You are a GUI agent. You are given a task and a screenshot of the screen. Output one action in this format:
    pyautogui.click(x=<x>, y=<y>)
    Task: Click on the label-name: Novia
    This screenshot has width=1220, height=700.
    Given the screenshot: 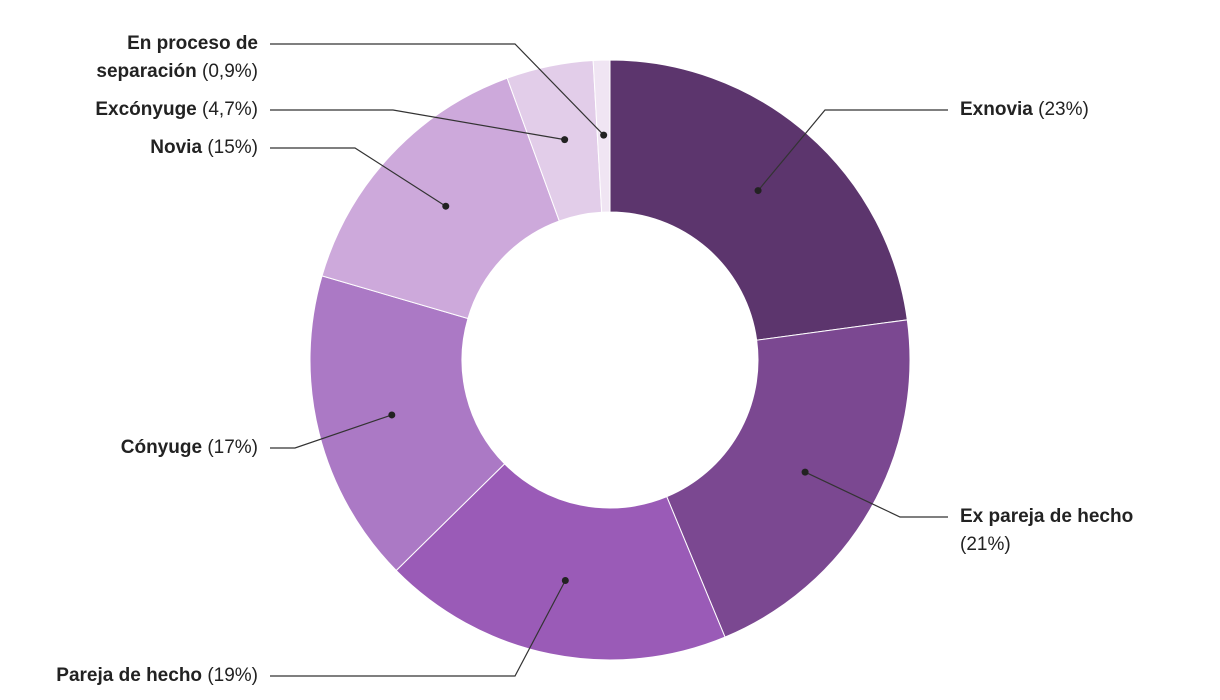 What is the action you would take?
    pyautogui.click(x=176, y=147)
    